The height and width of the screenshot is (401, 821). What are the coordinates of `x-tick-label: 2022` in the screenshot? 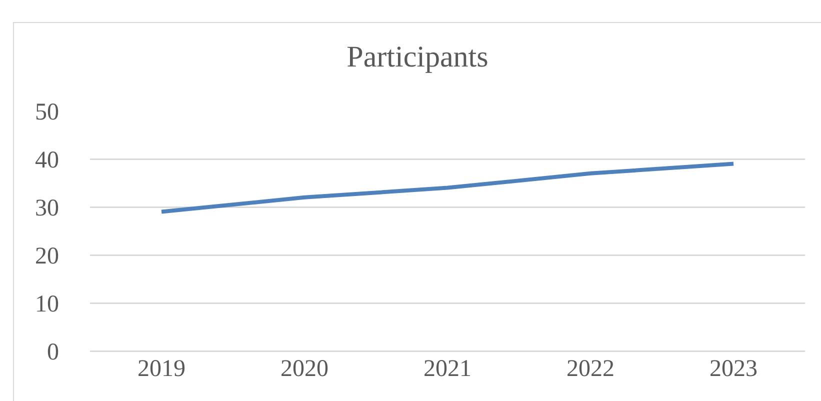 It's located at (590, 369).